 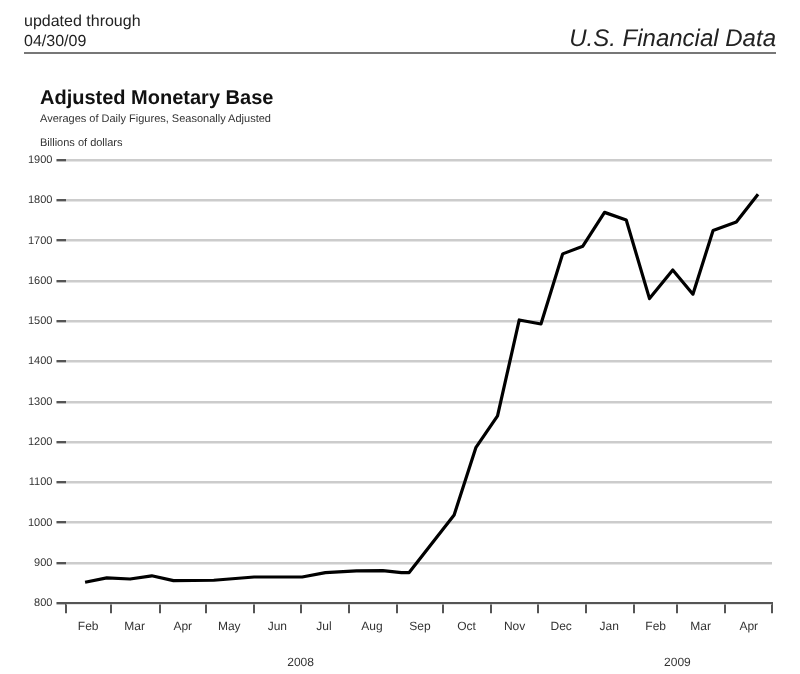 I want to click on chart-title: Adjusted Monetary Base, so click(x=157, y=99).